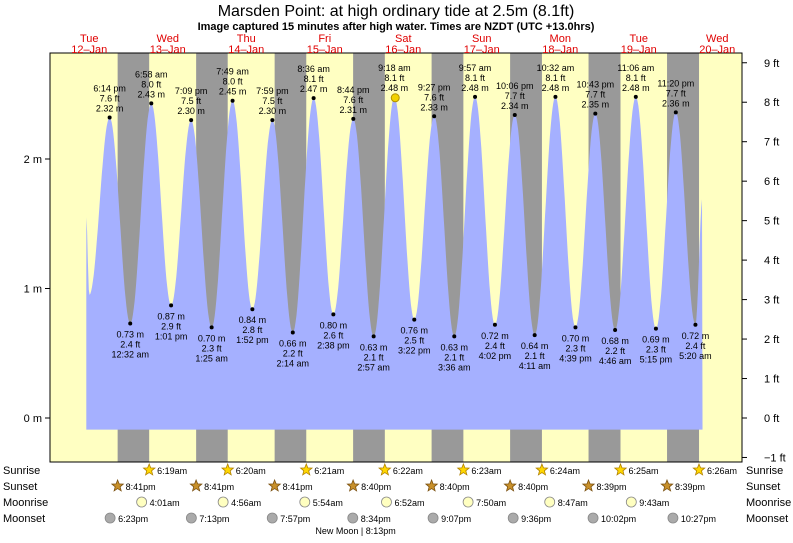  Describe the element at coordinates (252, 340) in the screenshot. I see `low-tide-time: 1:52 pm` at that location.